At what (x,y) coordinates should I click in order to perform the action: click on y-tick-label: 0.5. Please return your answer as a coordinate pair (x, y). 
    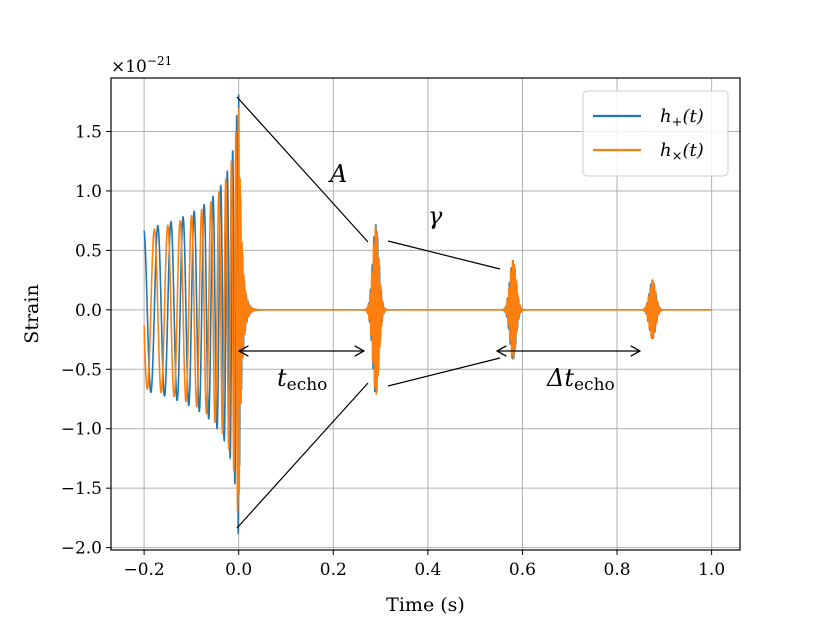
    Looking at the image, I should click on (88, 251).